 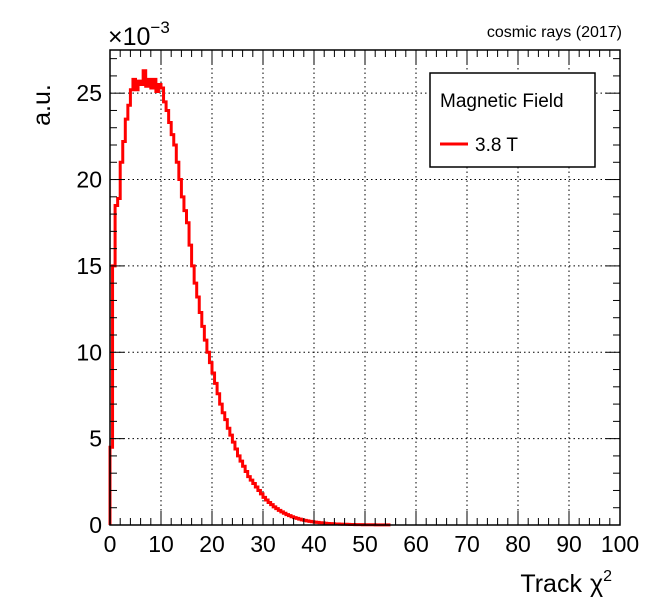 What do you see at coordinates (212, 544) in the screenshot?
I see `x-tick-label: 20` at bounding box center [212, 544].